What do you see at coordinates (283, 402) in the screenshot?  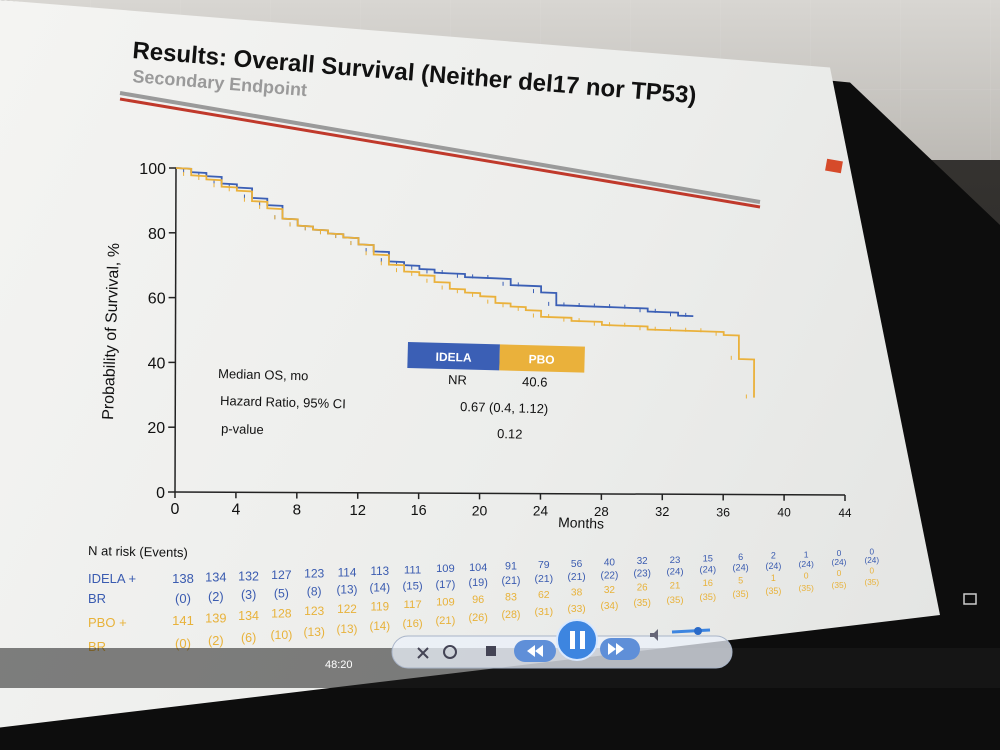 I see `hazard-ratio-label: Hazard Ratio, 95% CI` at bounding box center [283, 402].